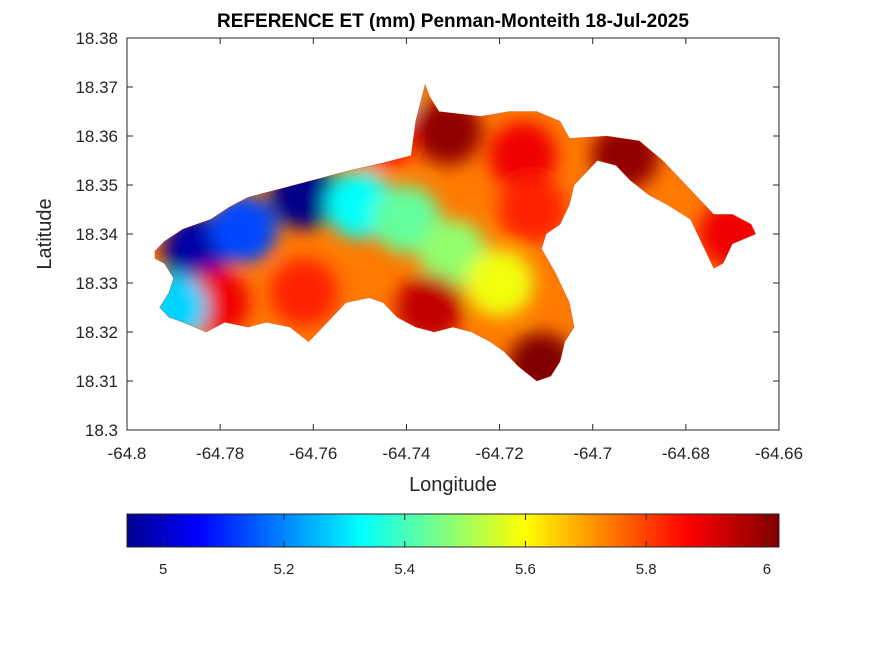 This screenshot has width=875, height=656. Describe the element at coordinates (127, 453) in the screenshot. I see `x-tick-label: -64.8` at that location.